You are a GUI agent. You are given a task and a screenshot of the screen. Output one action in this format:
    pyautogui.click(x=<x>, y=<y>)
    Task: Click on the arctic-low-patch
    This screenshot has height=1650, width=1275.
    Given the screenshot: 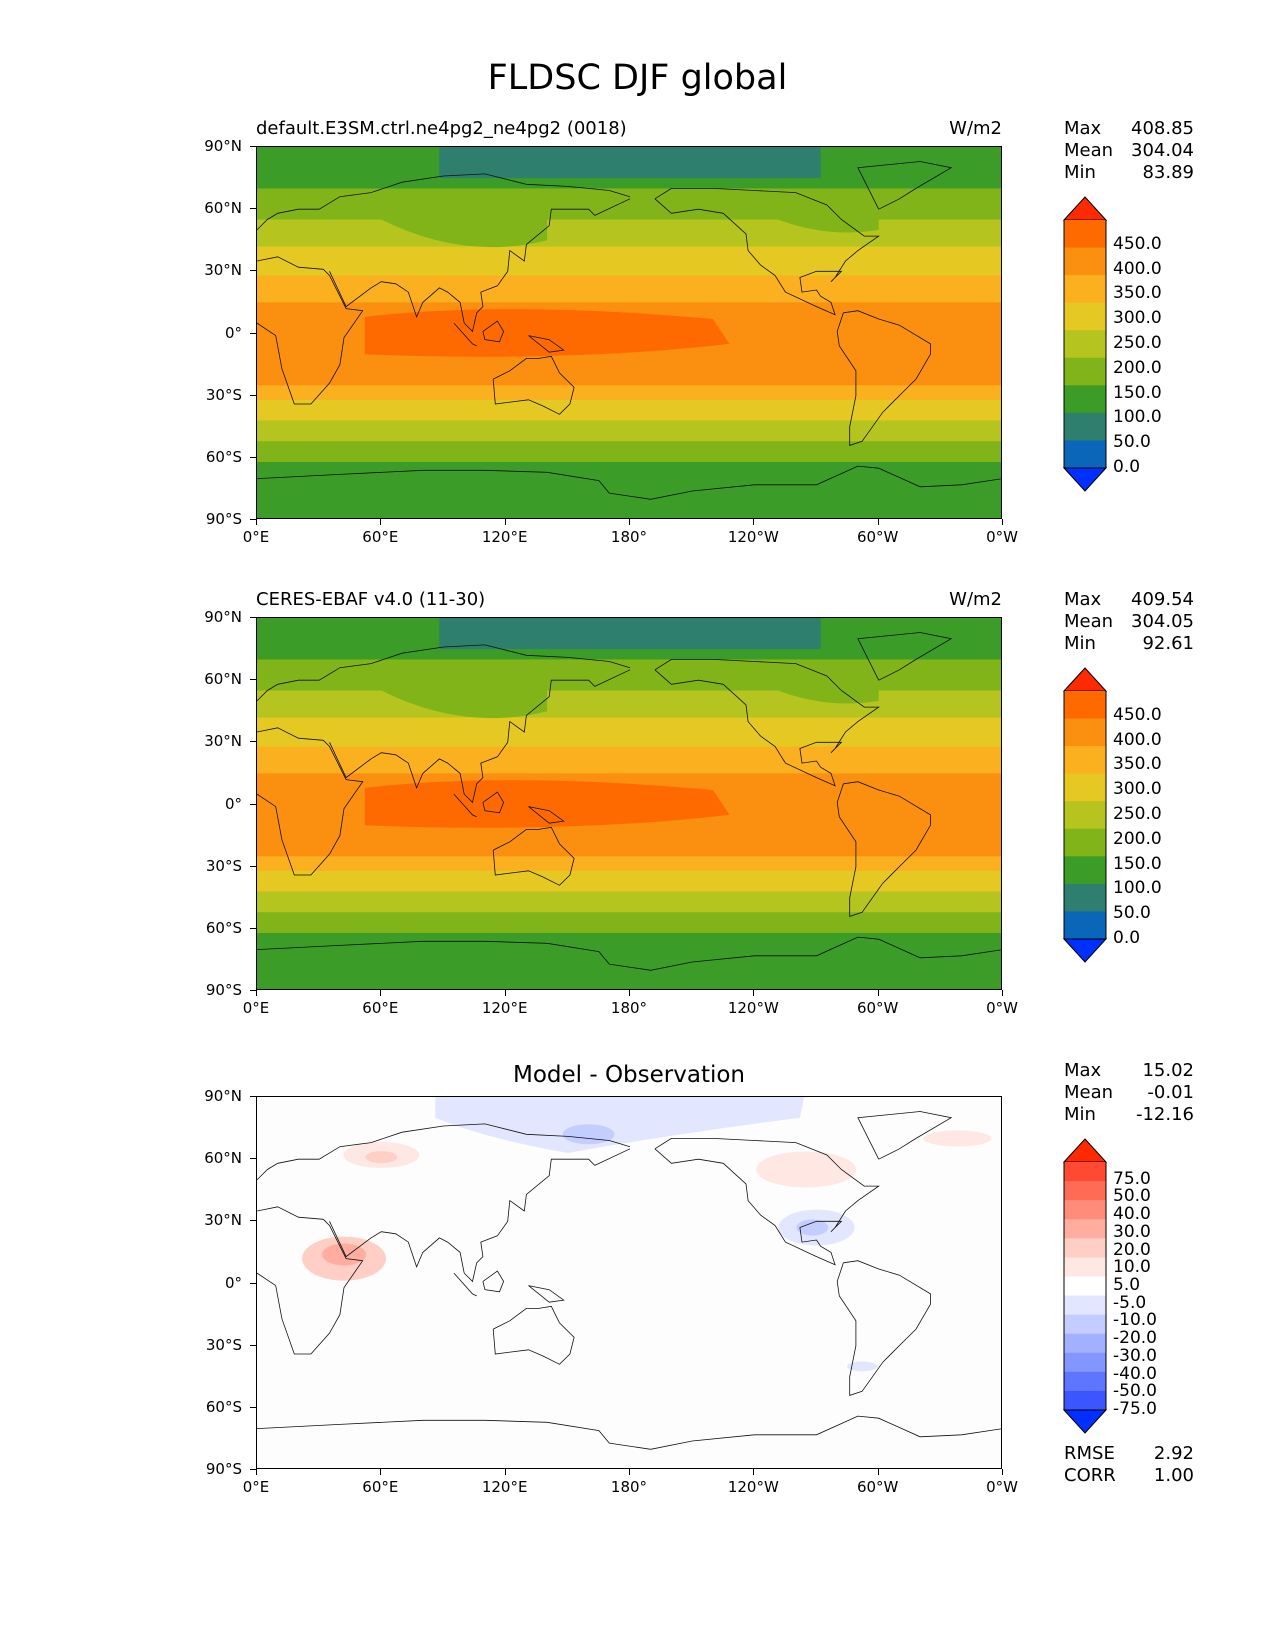 What is the action you would take?
    pyautogui.click(x=630, y=163)
    